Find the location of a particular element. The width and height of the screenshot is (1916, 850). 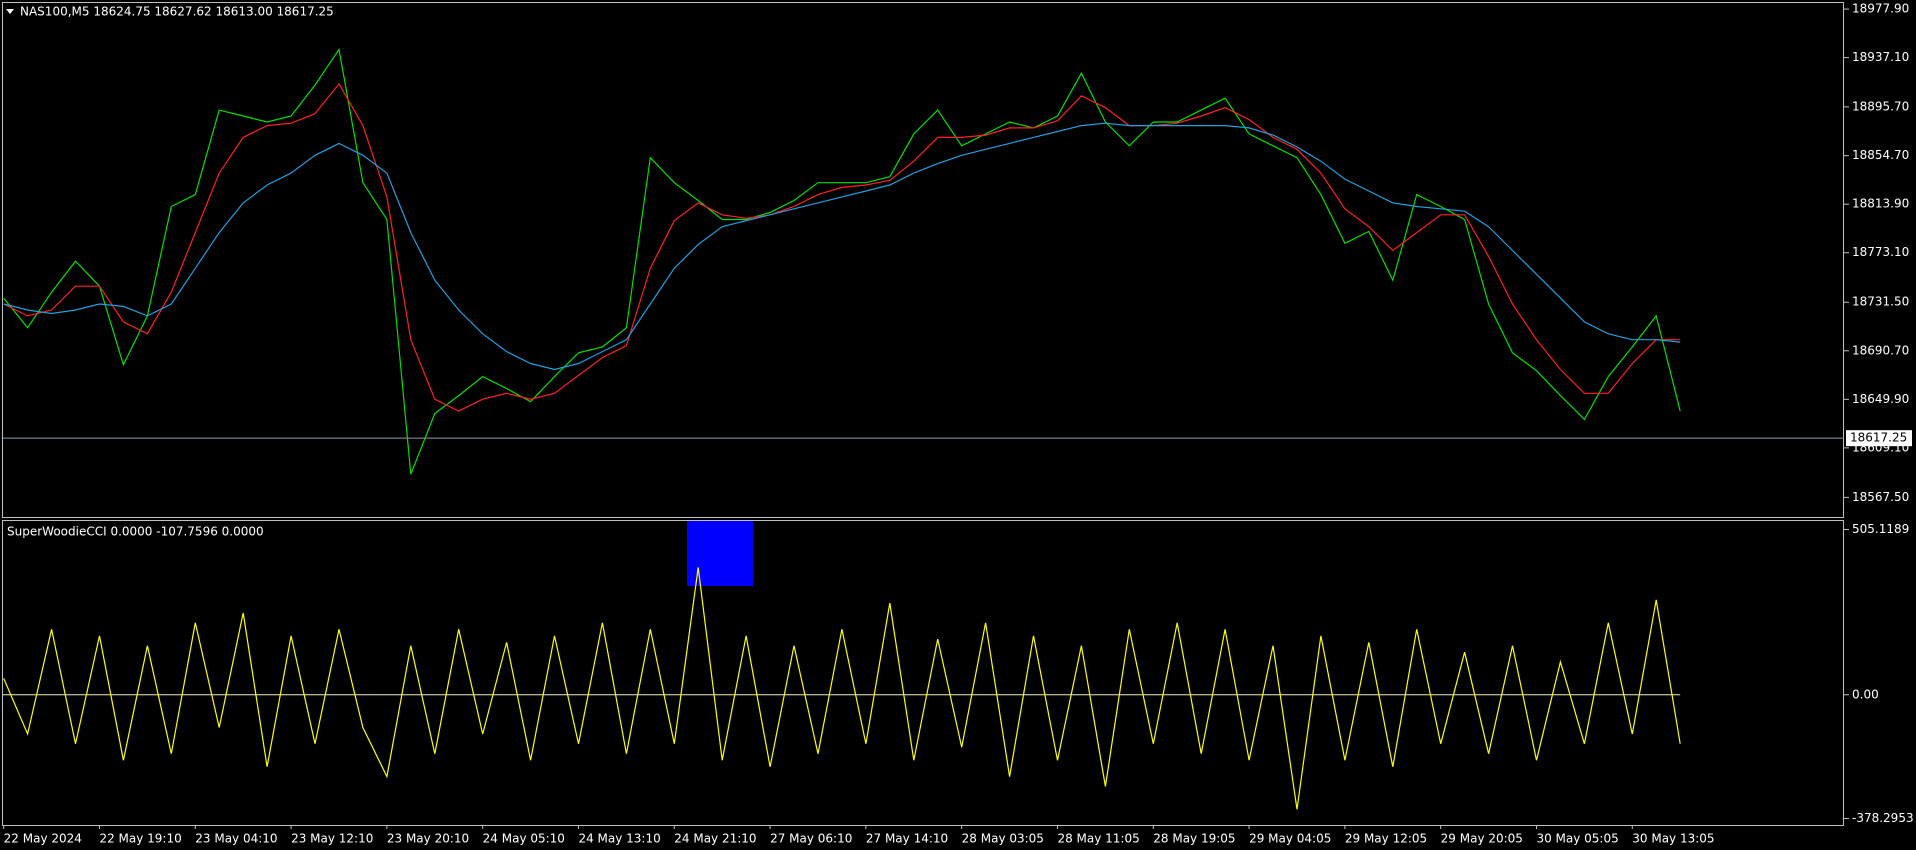

x-tick-label: 28 May 19:05 is located at coordinates (1194, 839).